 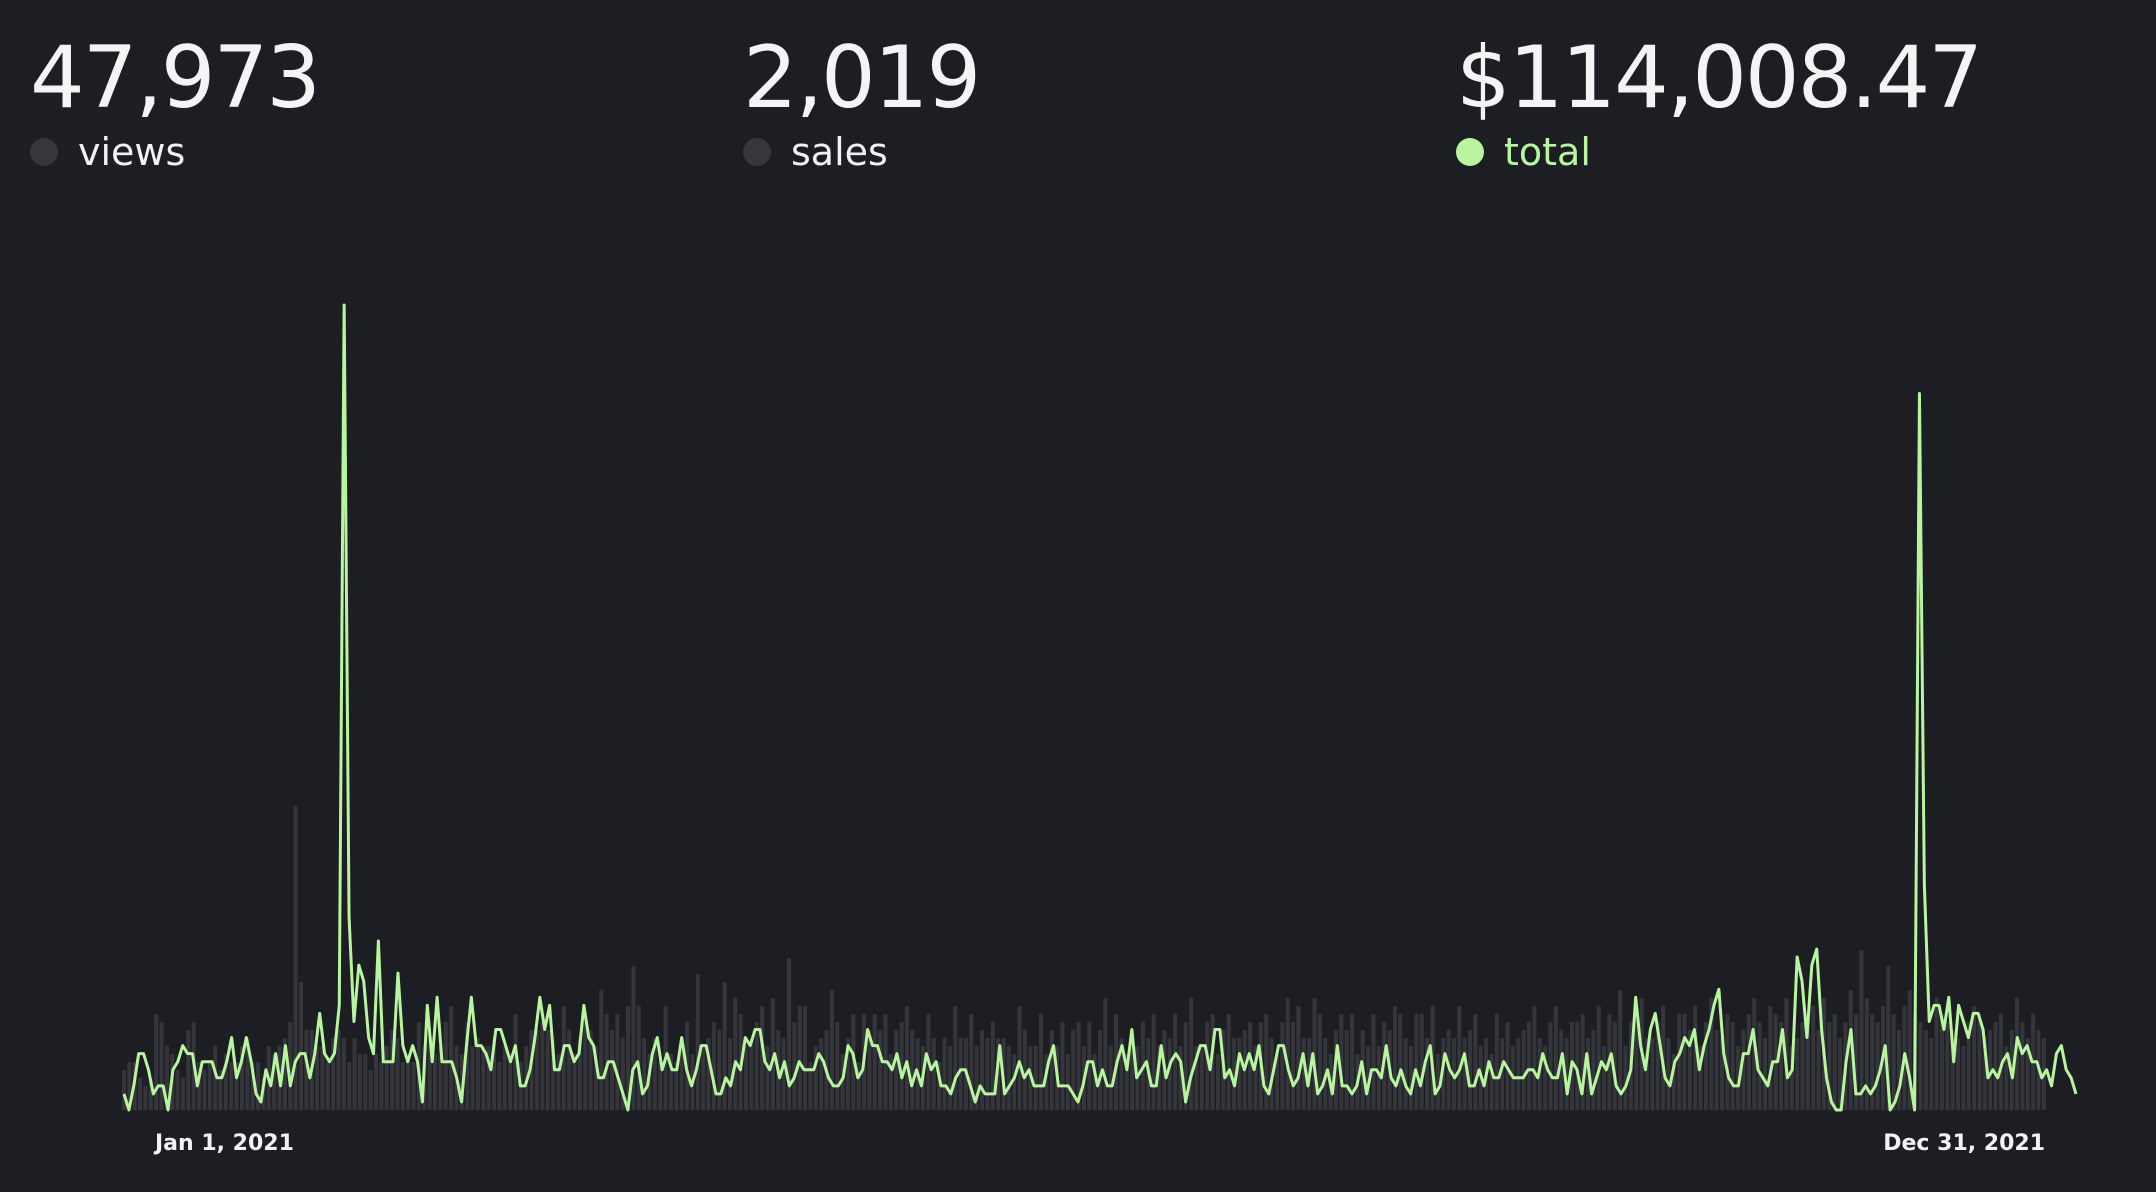 What do you see at coordinates (861, 152) in the screenshot?
I see `sales-legend: sales` at bounding box center [861, 152].